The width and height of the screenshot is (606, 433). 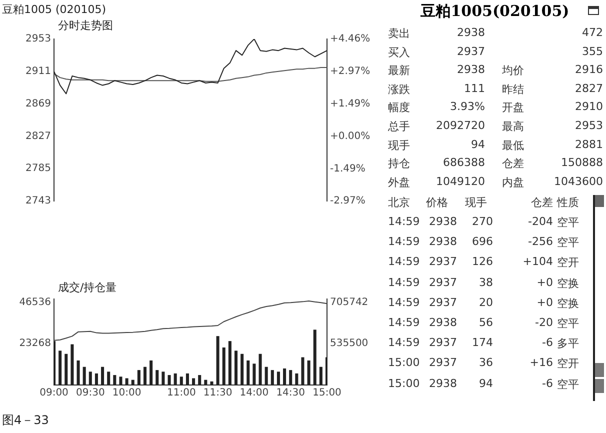 I want to click on text: 持仓, so click(x=399, y=164).